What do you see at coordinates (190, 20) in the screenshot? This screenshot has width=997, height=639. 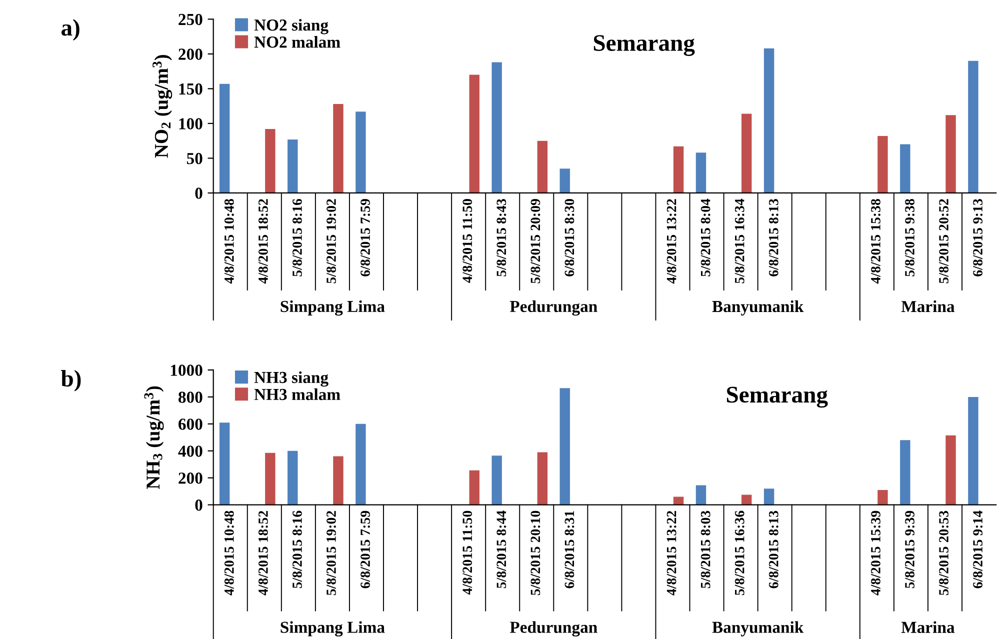 I see `y-tick-label: 250` at bounding box center [190, 20].